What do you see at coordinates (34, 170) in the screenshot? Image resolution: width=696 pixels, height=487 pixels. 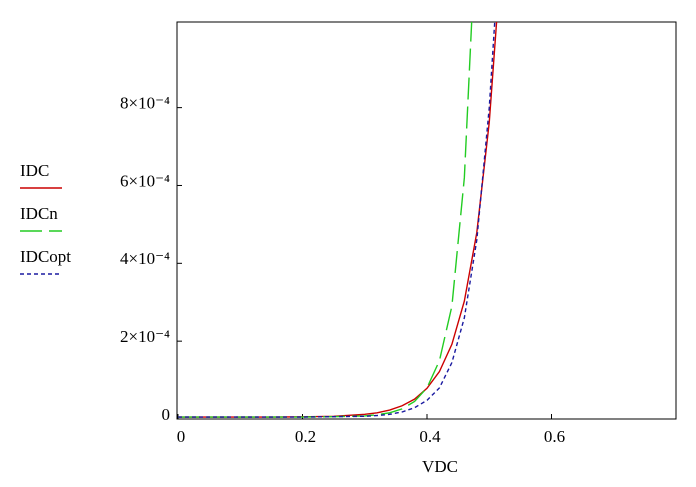 I see `legend-label: IDC` at bounding box center [34, 170].